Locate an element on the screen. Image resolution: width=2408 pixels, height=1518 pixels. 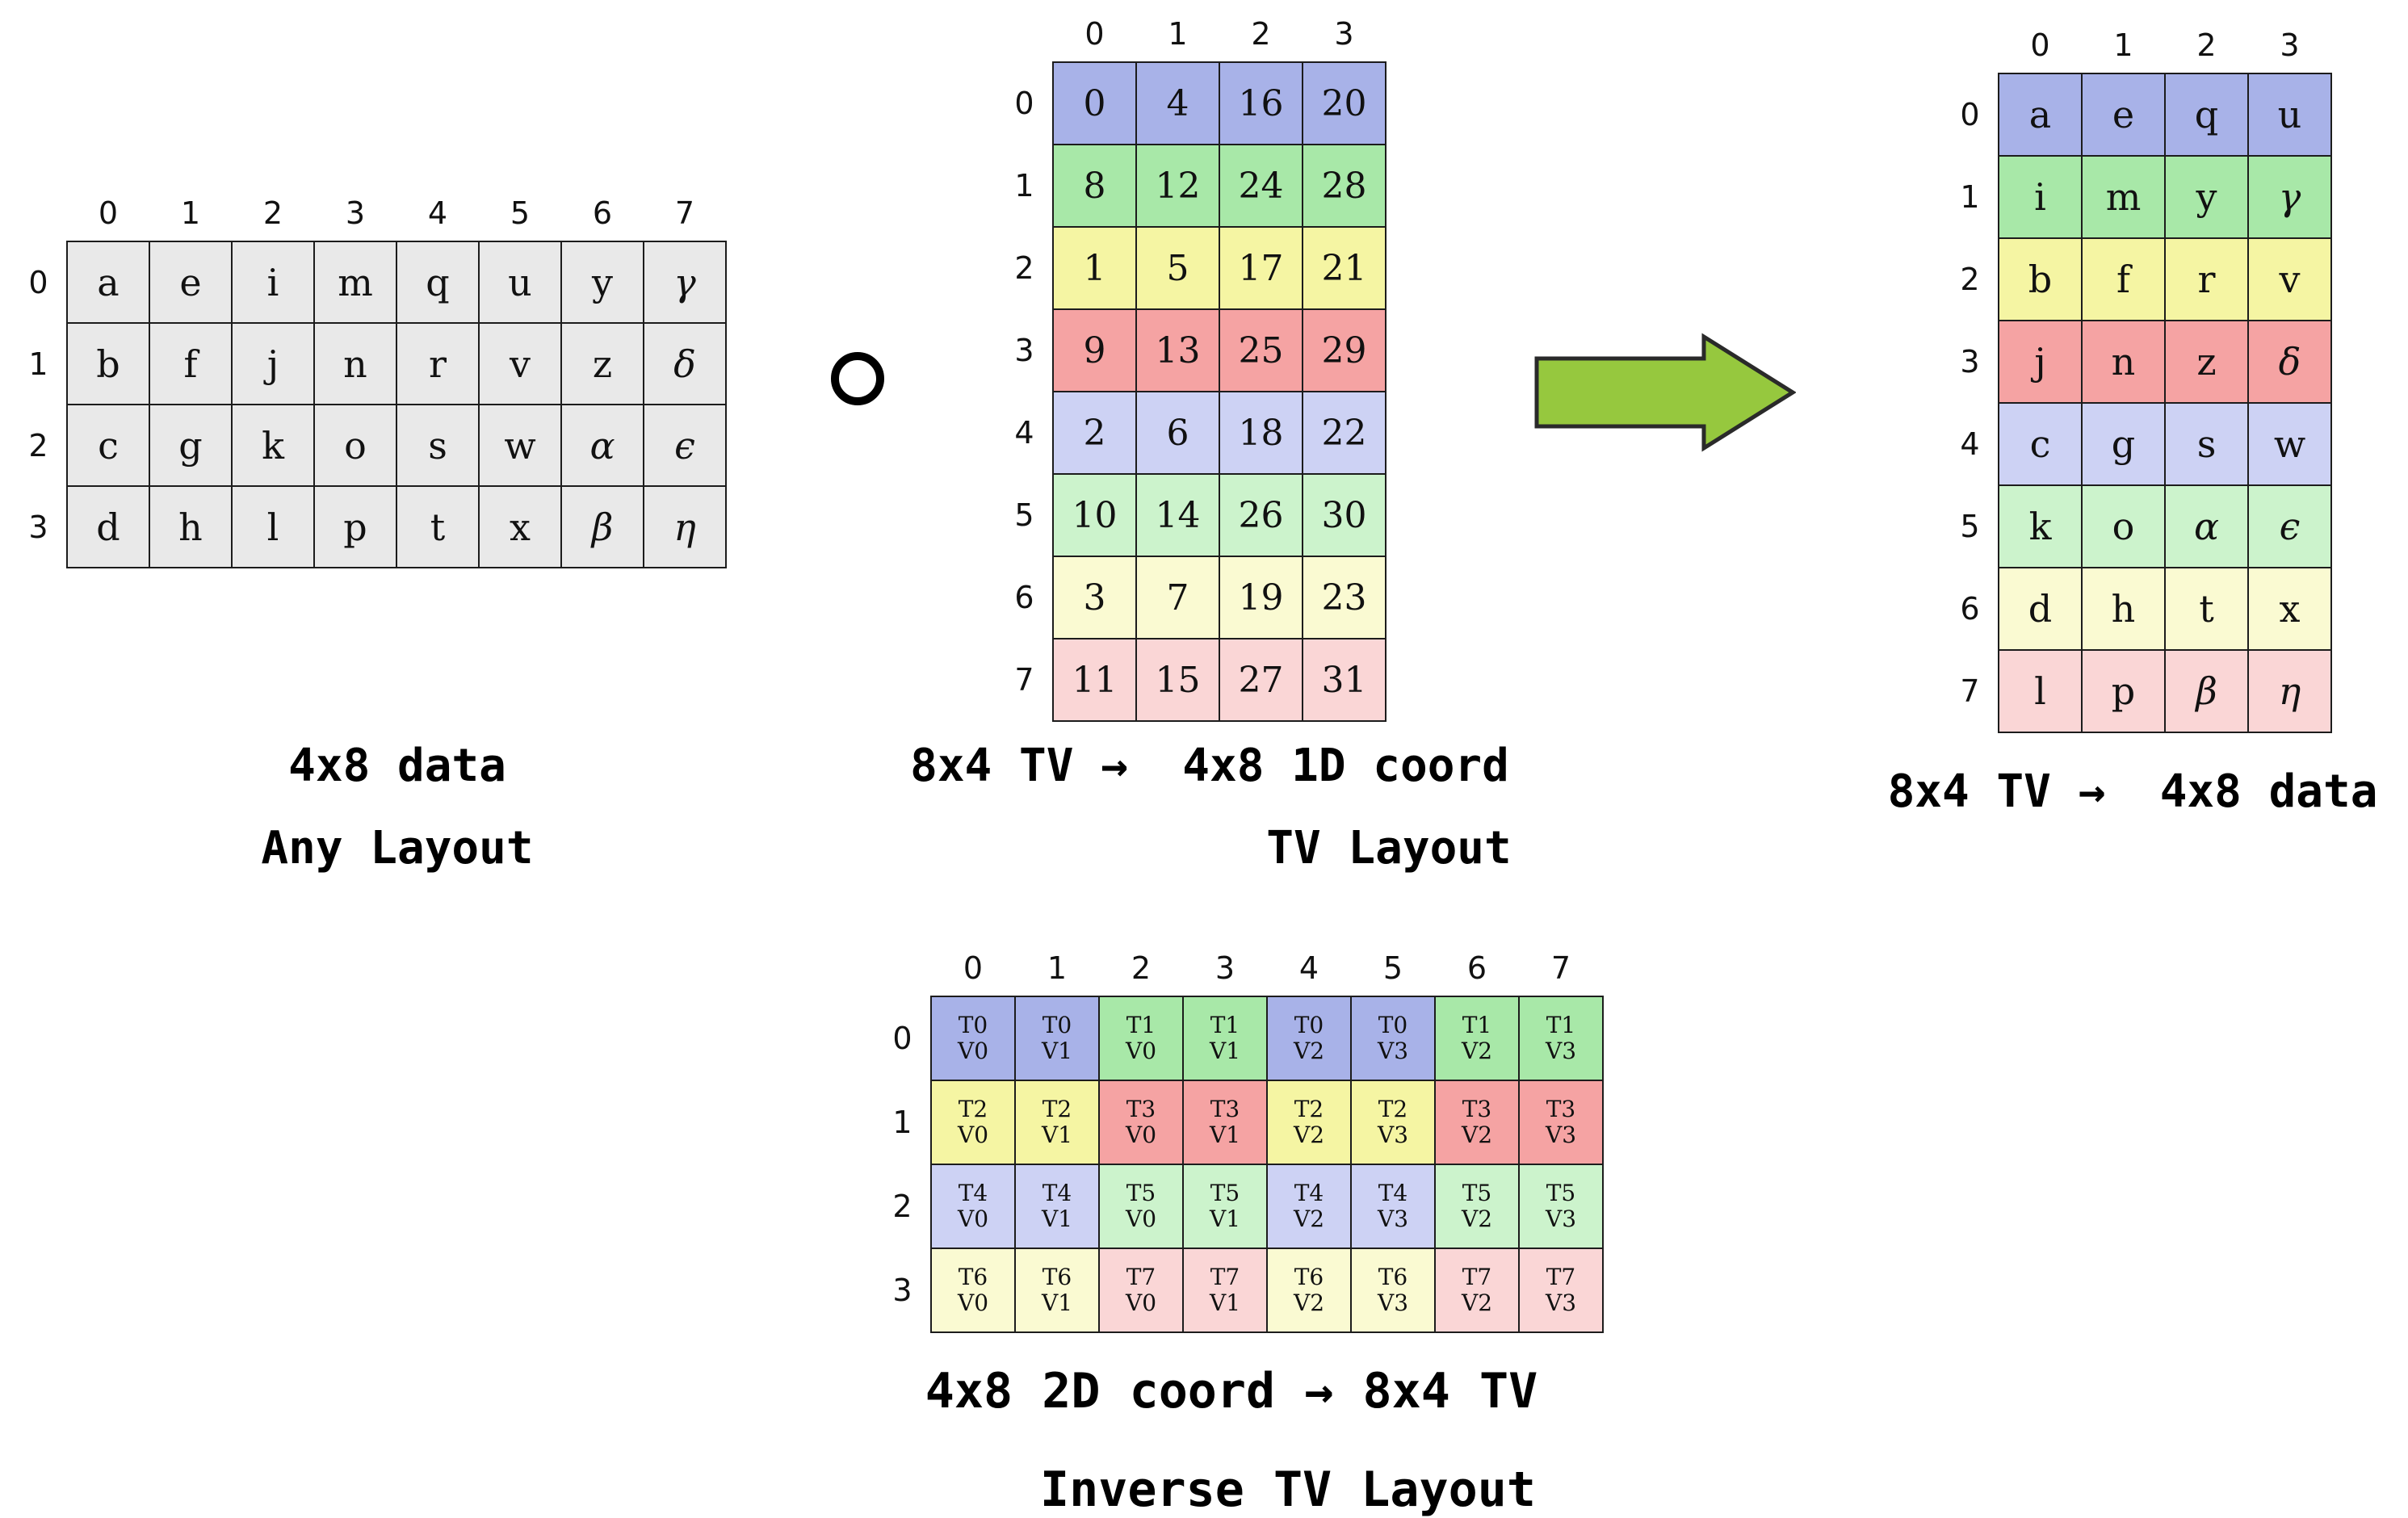
data-cell: 5 is located at coordinates (1177, 268).